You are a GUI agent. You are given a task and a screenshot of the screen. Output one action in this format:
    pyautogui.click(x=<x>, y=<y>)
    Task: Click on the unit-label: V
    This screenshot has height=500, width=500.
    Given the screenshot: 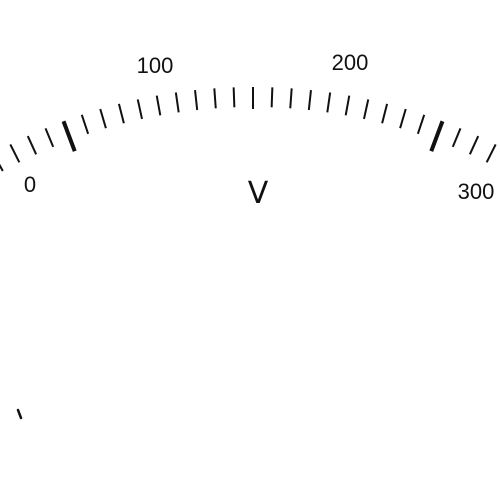 What is the action you would take?
    pyautogui.click(x=258, y=193)
    